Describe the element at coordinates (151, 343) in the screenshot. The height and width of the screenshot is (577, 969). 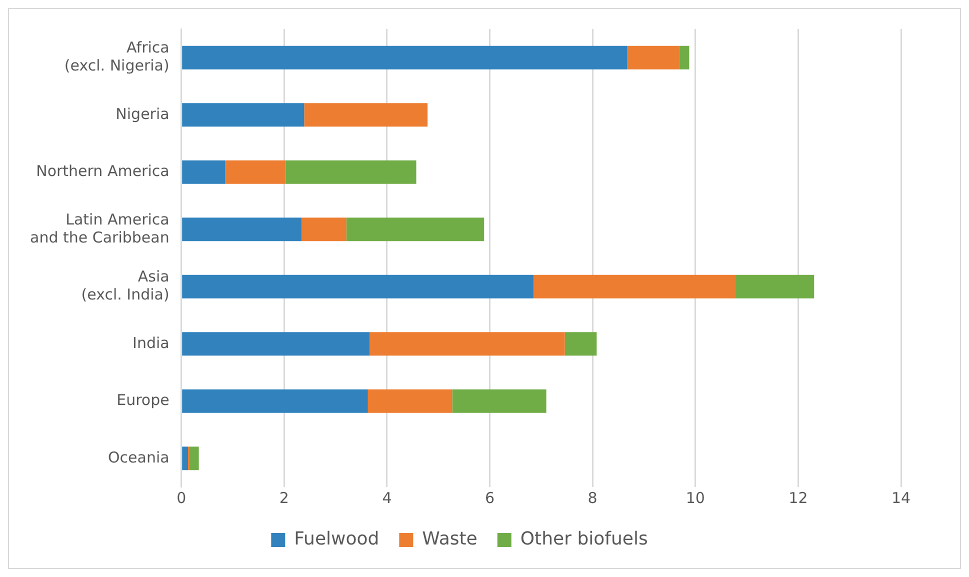
I see `y-tick-label: India` at that location.